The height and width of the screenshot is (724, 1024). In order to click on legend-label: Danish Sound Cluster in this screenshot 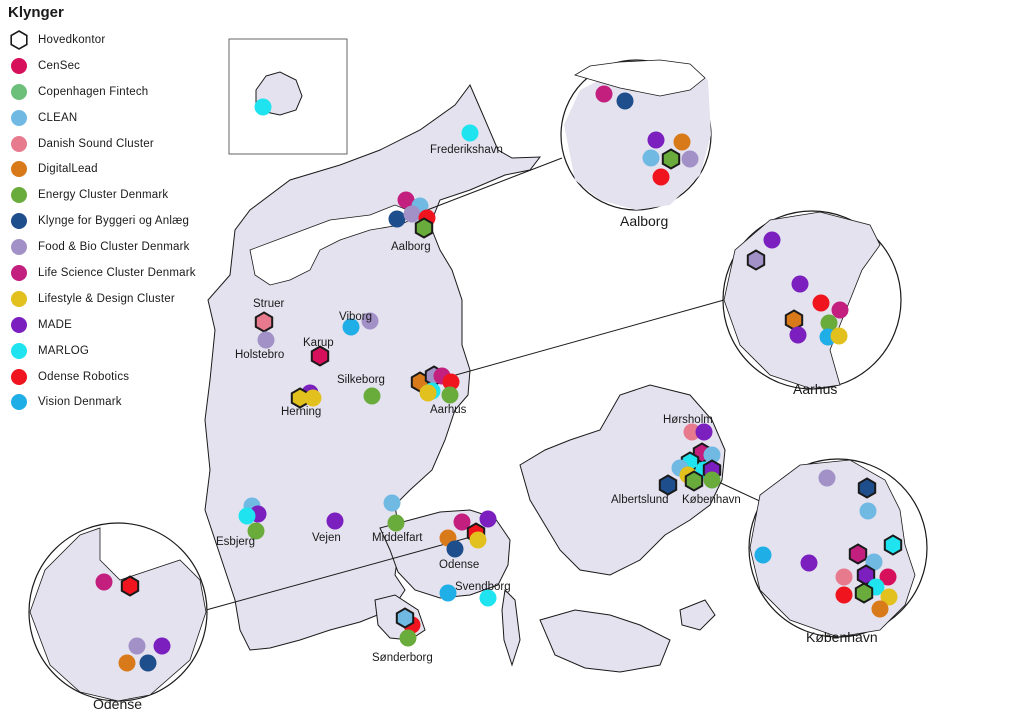, I will do `click(96, 143)`.